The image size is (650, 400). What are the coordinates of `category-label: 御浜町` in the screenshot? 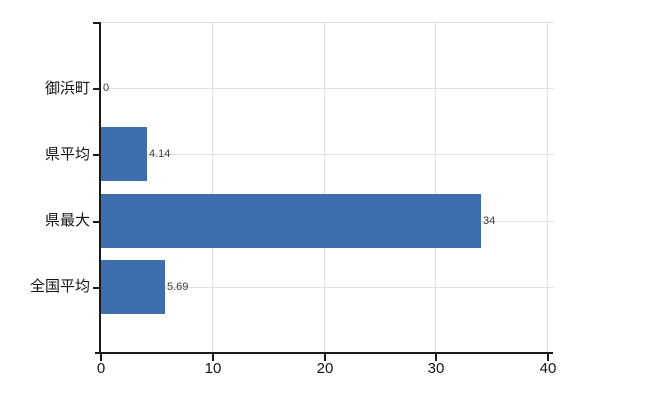 It's located at (67, 88).